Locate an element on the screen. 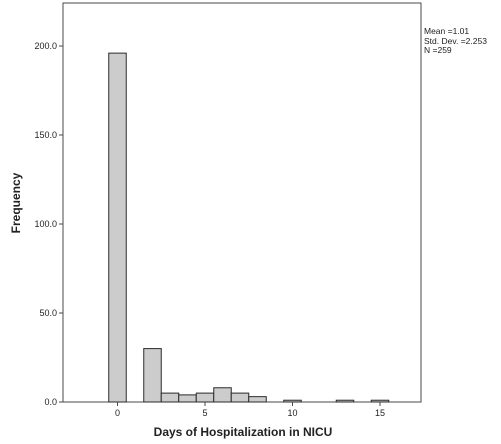  x-tick-label: 10 is located at coordinates (292, 413).